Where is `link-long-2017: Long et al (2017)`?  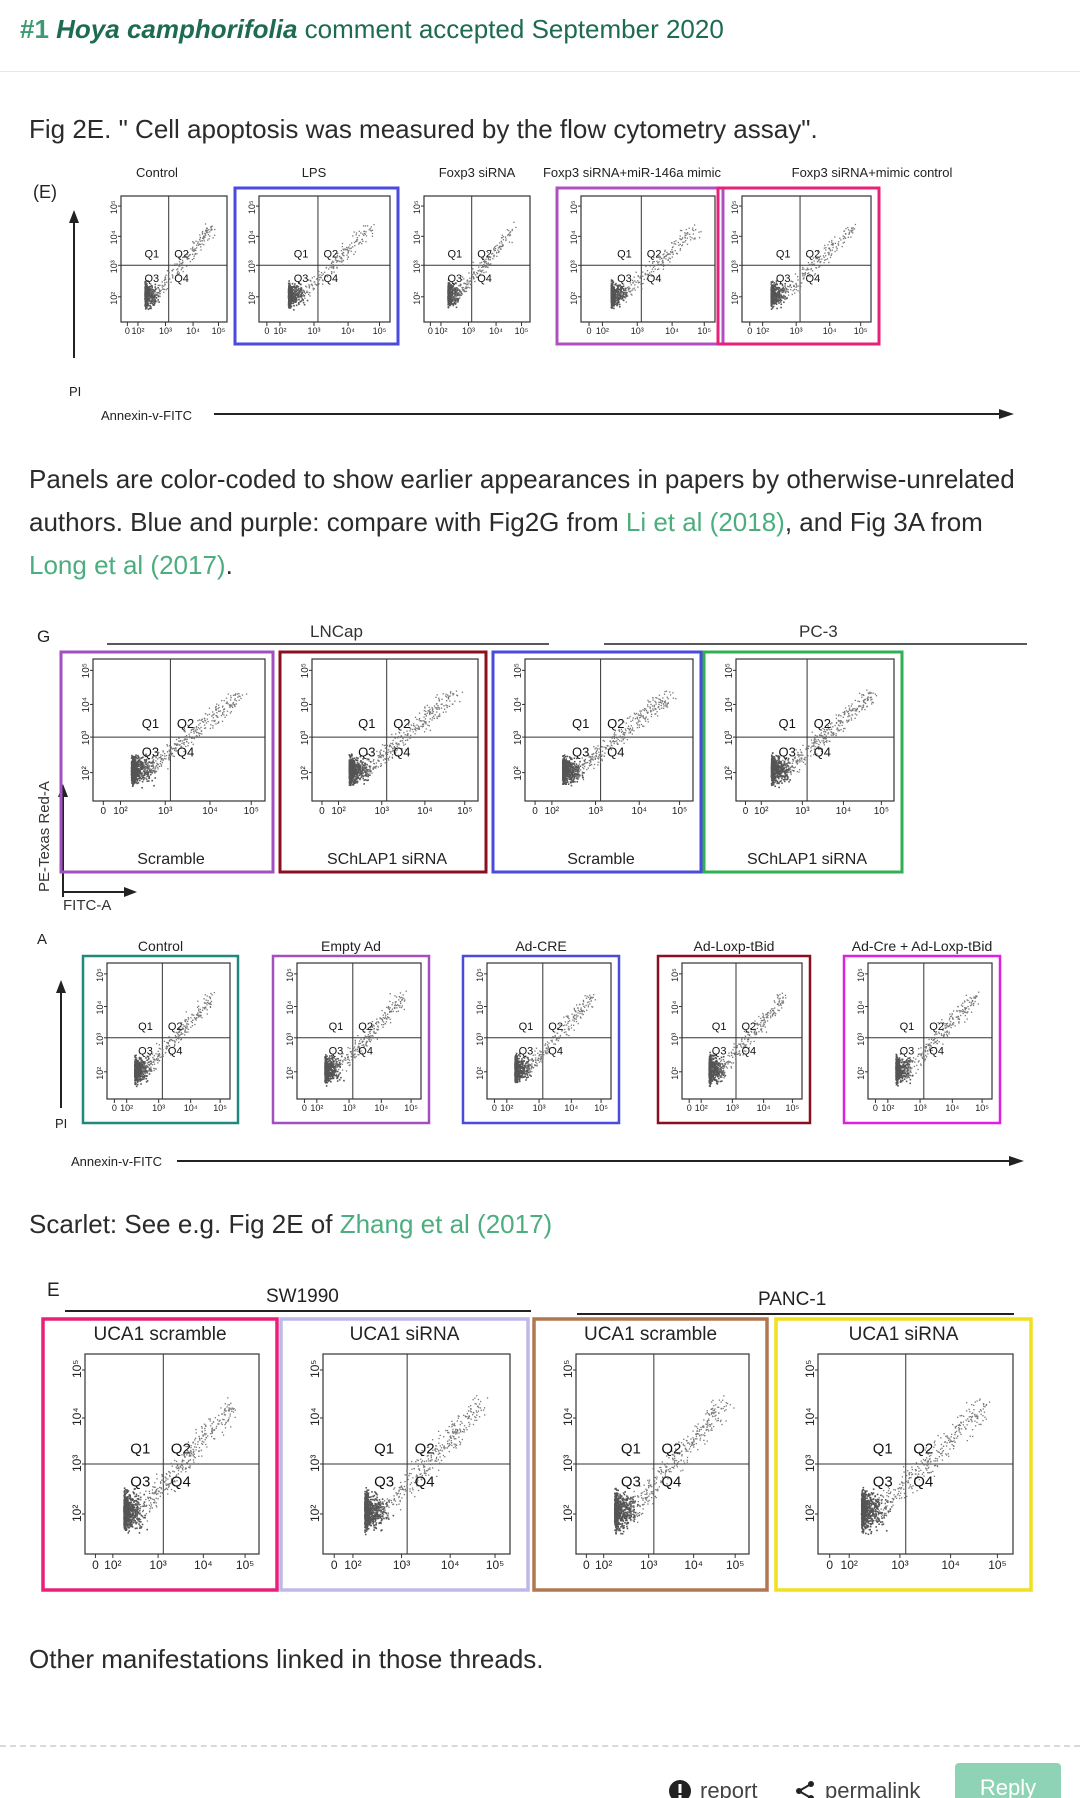
link-long-2017: Long et al (2017) is located at coordinates (127, 565).